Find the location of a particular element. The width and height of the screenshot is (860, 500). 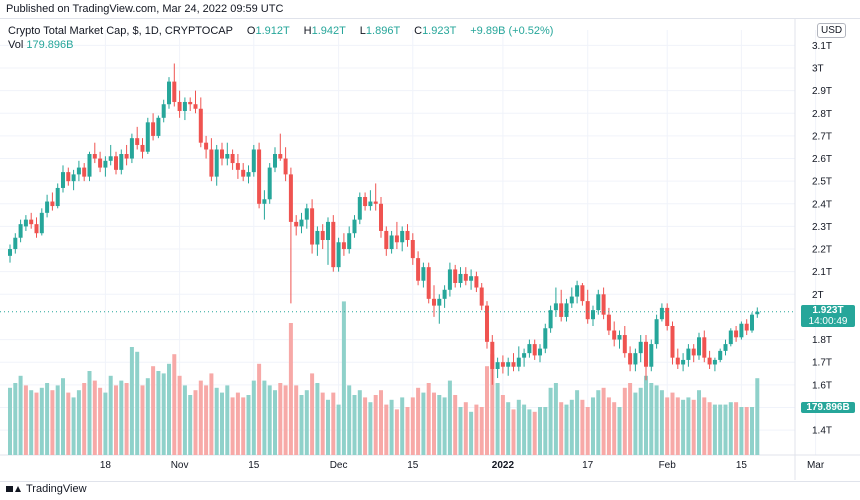

open-label: O is located at coordinates (251, 31).